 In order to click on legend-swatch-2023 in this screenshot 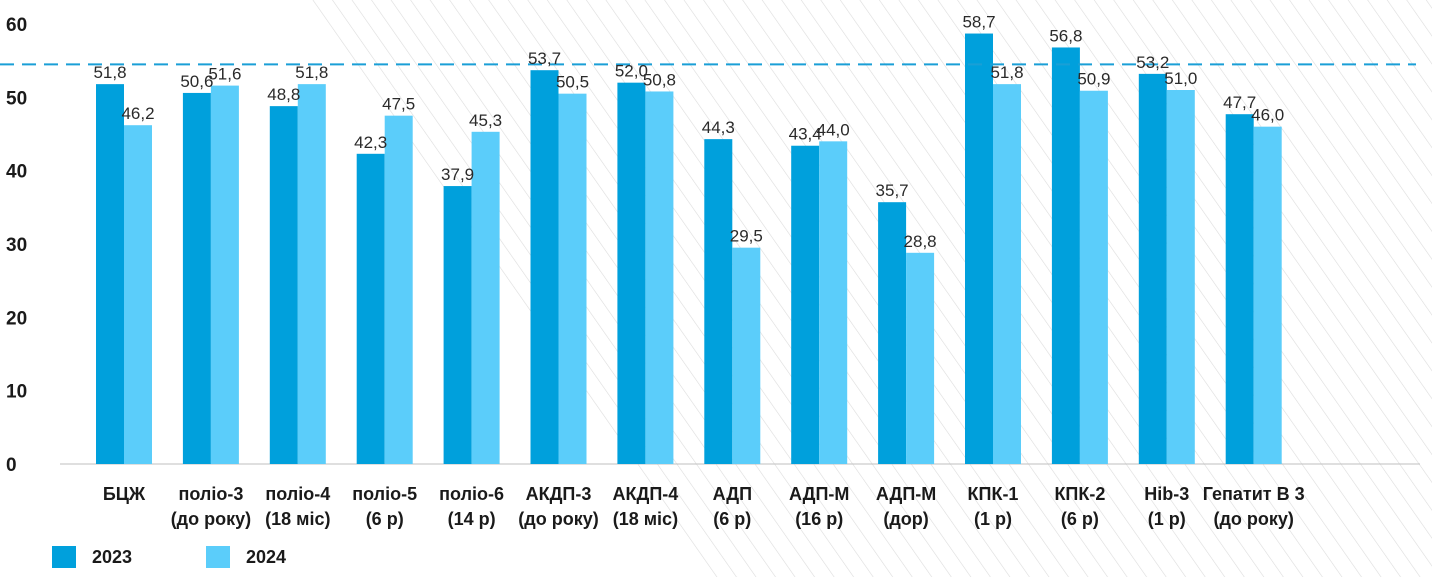, I will do `click(64, 557)`.